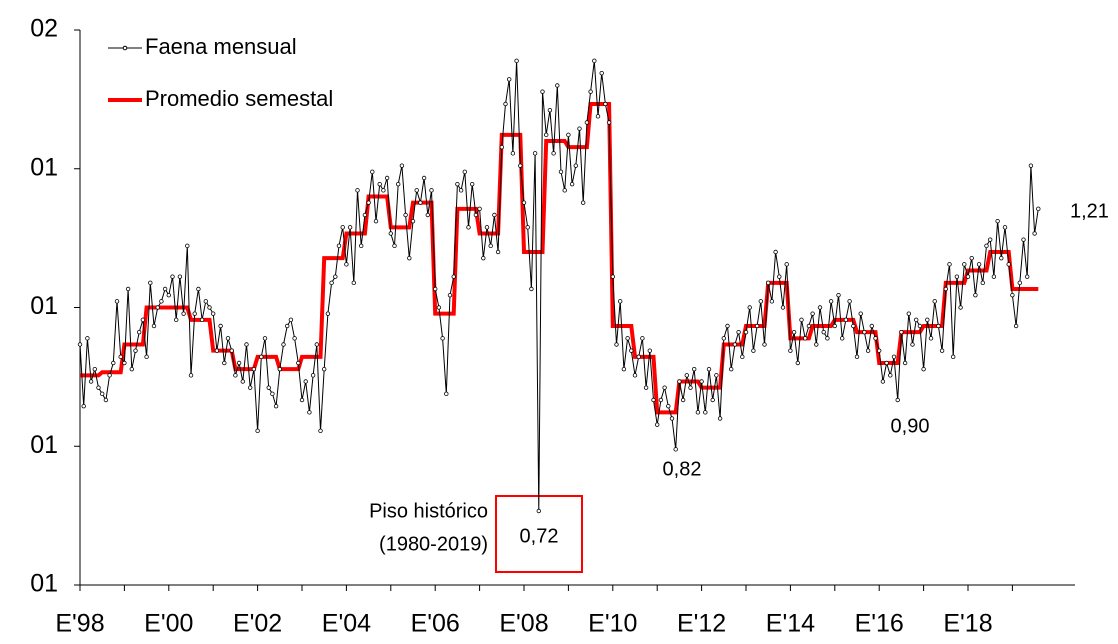 The width and height of the screenshot is (1118, 644). Describe the element at coordinates (79, 624) in the screenshot. I see `x-tick-label: E'98` at that location.